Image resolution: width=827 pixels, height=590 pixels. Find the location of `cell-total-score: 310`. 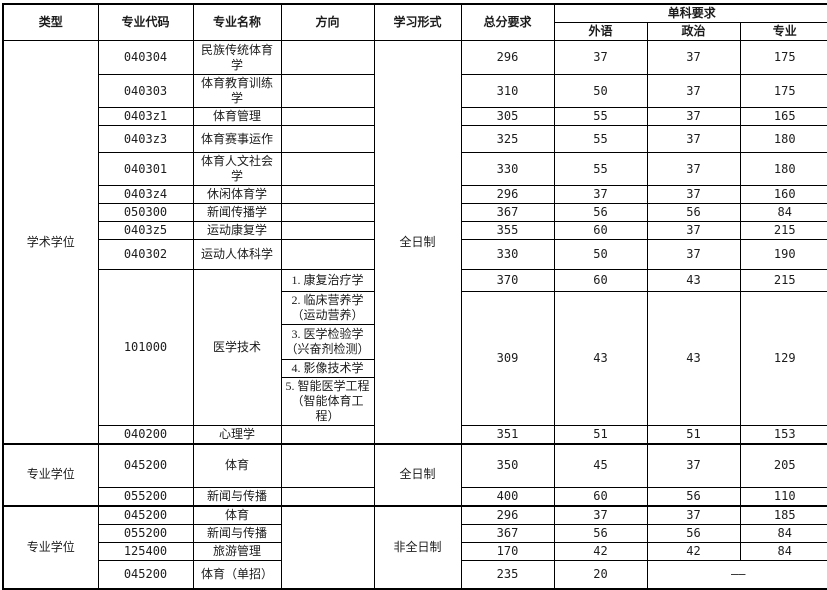

cell-total-score: 310 is located at coordinates (507, 91).